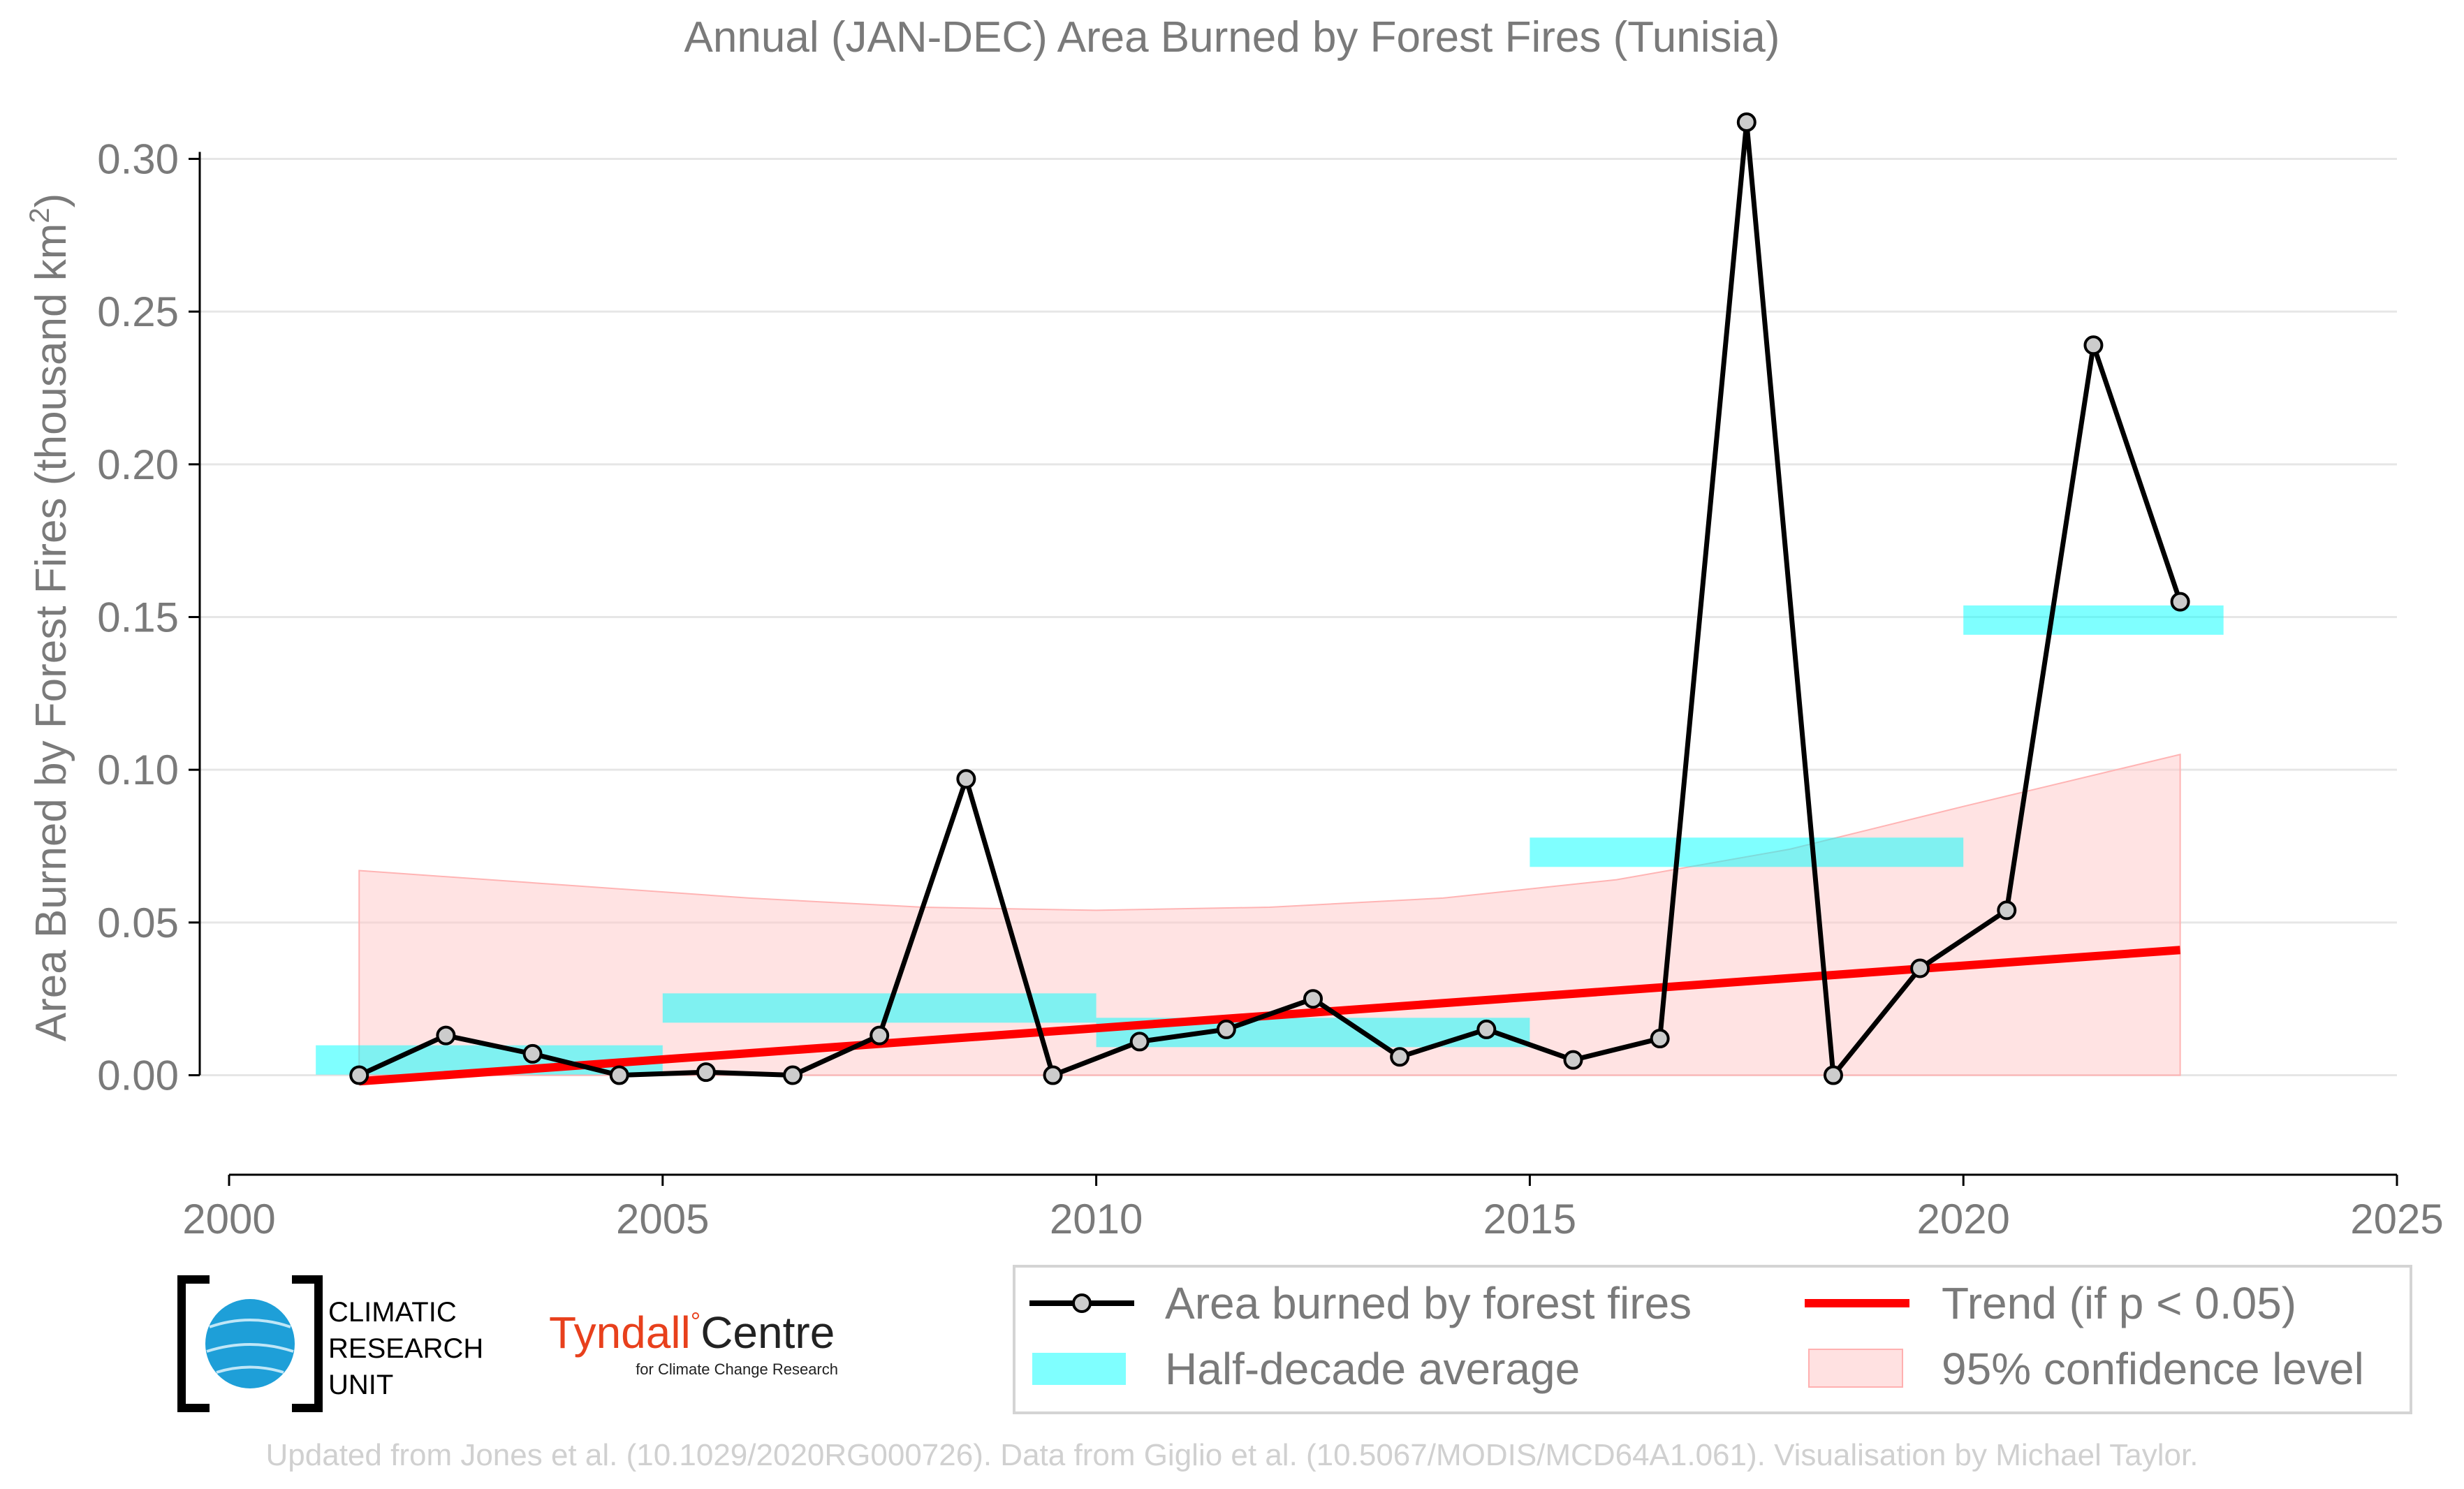  Describe the element at coordinates (51, 201) in the screenshot. I see `y-axis-label-end: )` at that location.